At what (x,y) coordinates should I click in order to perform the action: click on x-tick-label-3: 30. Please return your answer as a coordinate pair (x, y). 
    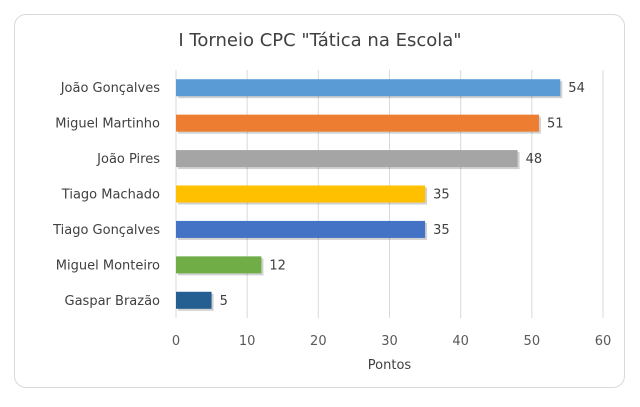
    Looking at the image, I should click on (389, 341).